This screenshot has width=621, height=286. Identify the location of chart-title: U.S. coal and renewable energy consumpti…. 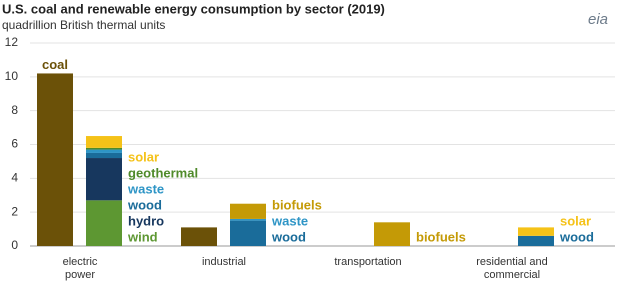
(193, 8).